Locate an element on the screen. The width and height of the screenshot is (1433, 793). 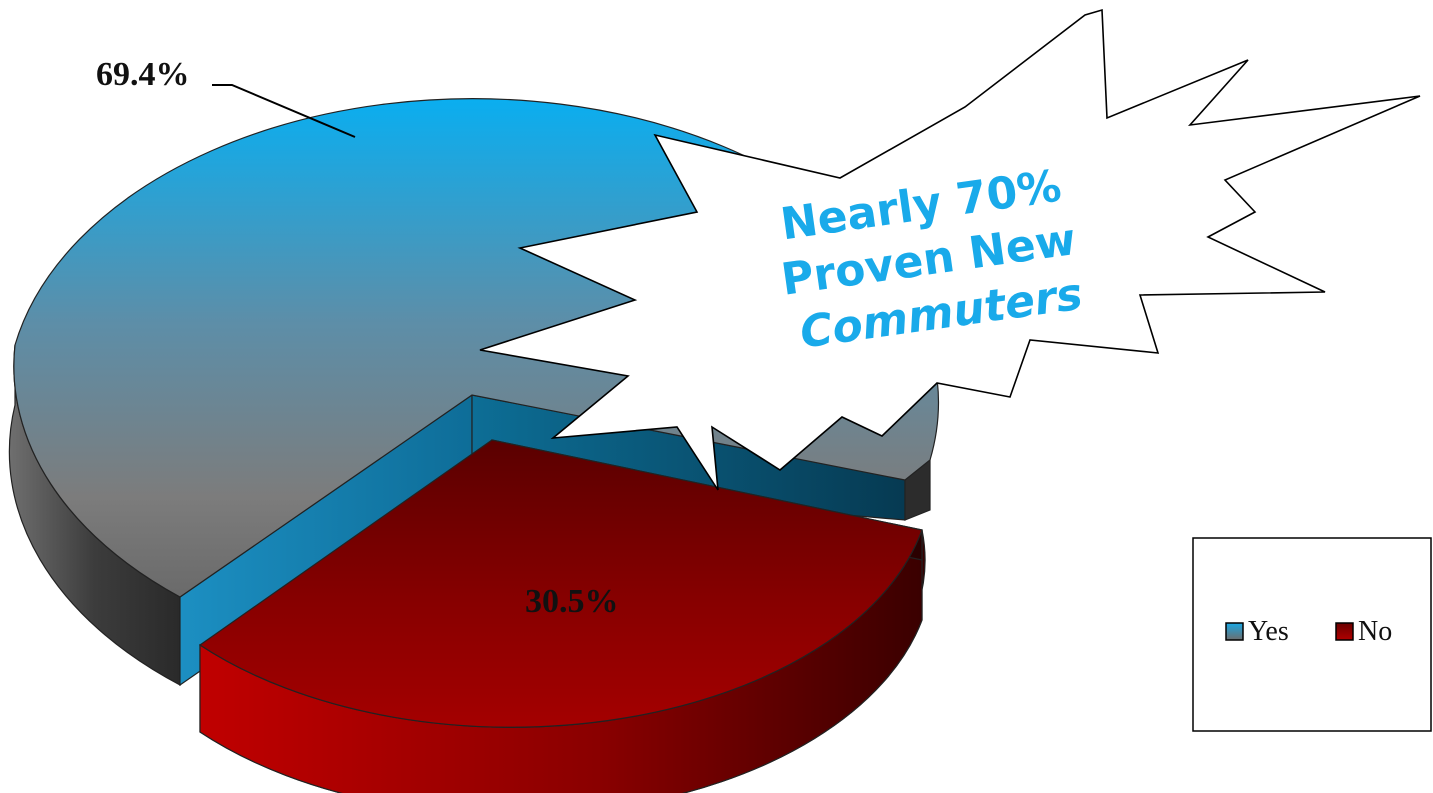
legend-entry-yes: Yes is located at coordinates (1257, 631).